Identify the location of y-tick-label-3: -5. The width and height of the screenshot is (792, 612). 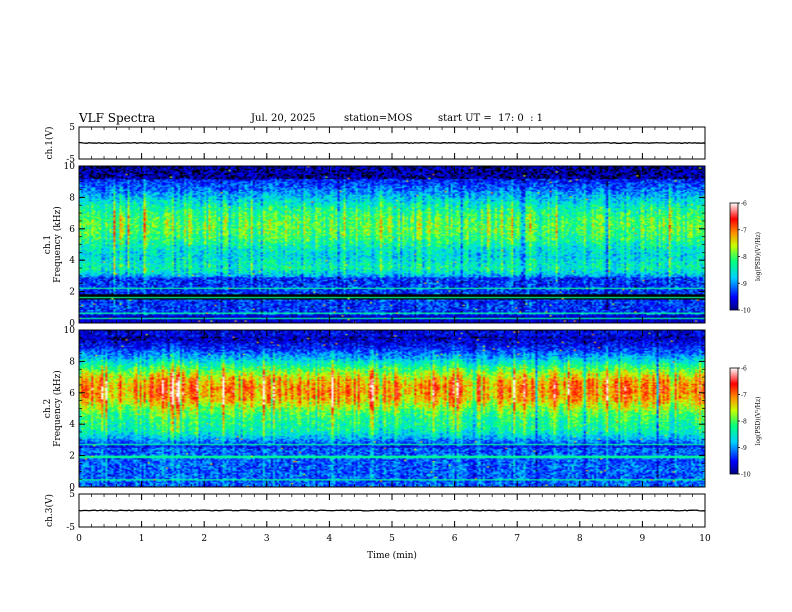
(70, 528).